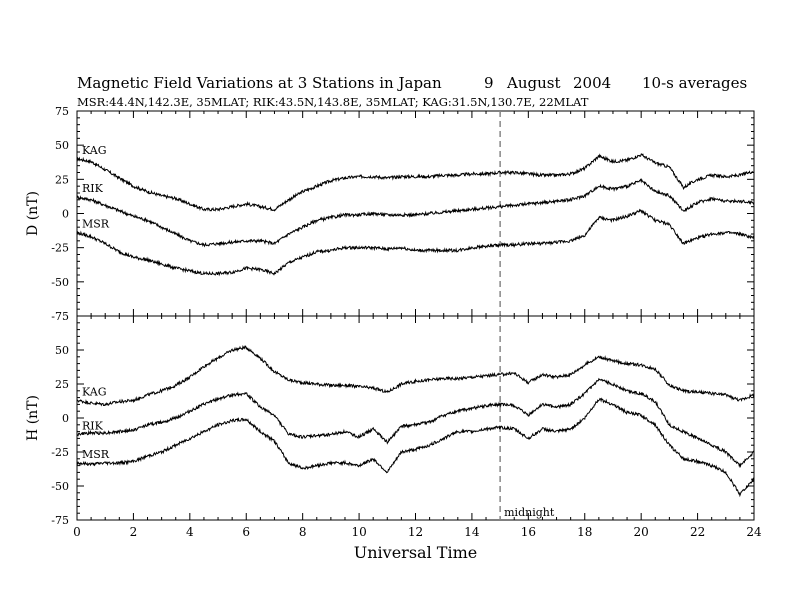 The image size is (792, 612). What do you see at coordinates (190, 532) in the screenshot?
I see `x-tick-label: 4` at bounding box center [190, 532].